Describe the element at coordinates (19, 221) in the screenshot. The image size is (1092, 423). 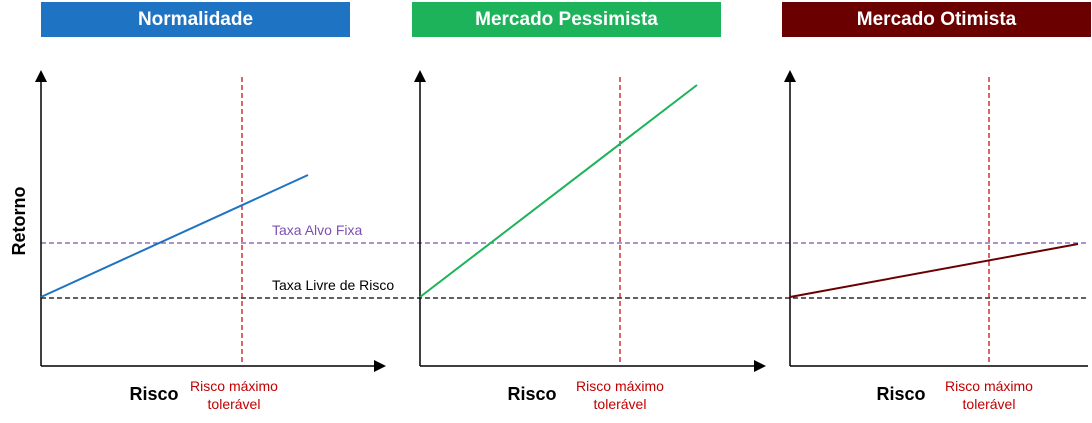
I see `y-axis-label: Retorno` at that location.